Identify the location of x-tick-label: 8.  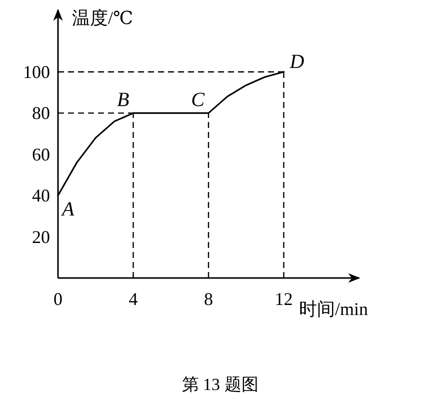
(208, 299).